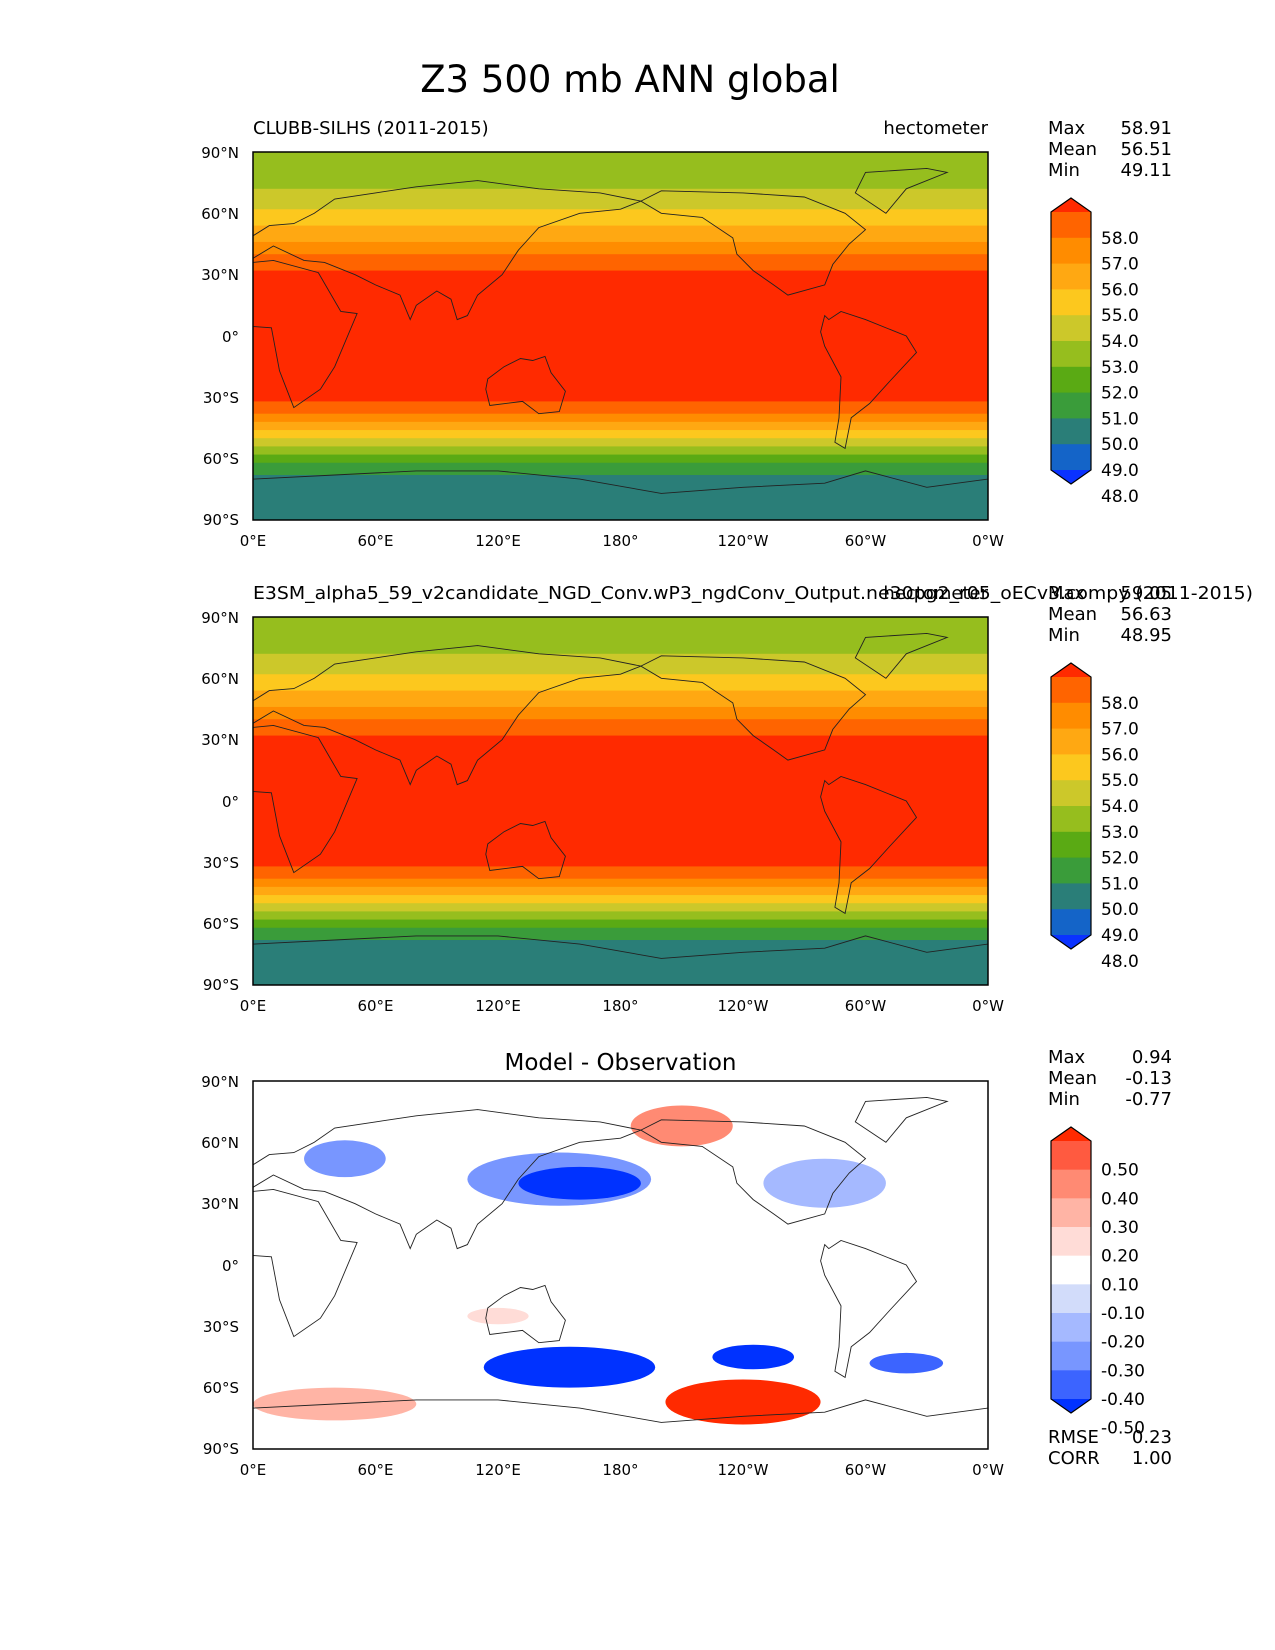 This screenshot has height=1650, width=1275. I want to click on lon-tick-label: 180°, so click(620, 1006).